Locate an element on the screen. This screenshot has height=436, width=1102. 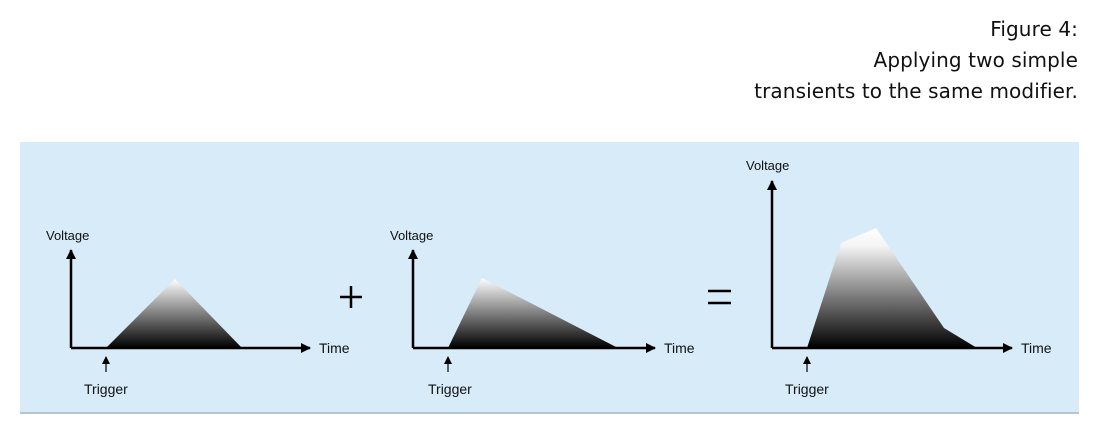
transient-graph-2: Voltage Time Trigger is located at coordinates (542, 312).